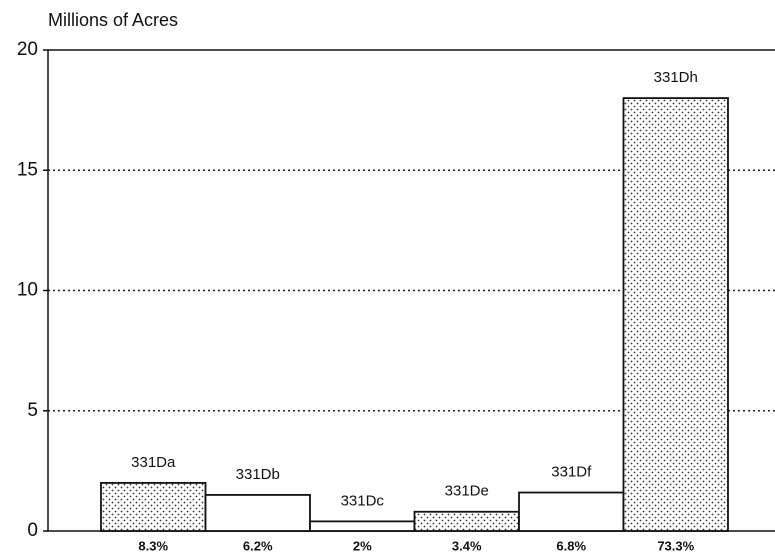  What do you see at coordinates (258, 474) in the screenshot?
I see `bar-label: 331Db` at bounding box center [258, 474].